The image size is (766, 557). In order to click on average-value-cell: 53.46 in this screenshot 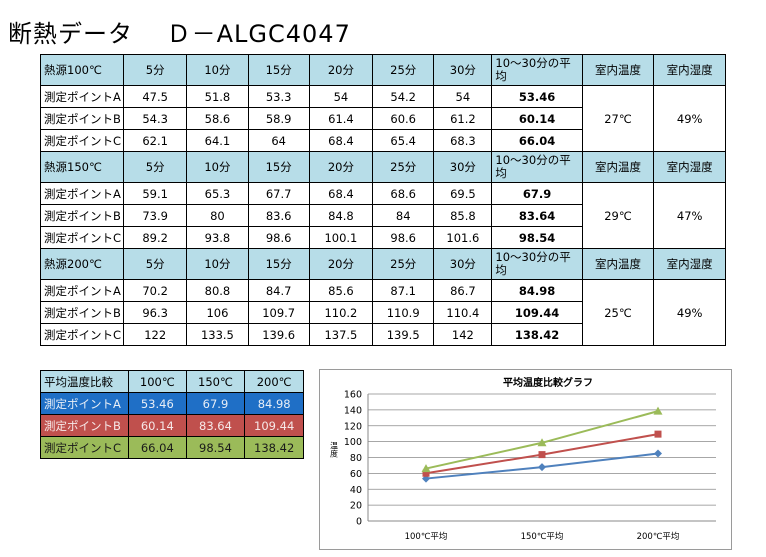, I will do `click(157, 403)`.